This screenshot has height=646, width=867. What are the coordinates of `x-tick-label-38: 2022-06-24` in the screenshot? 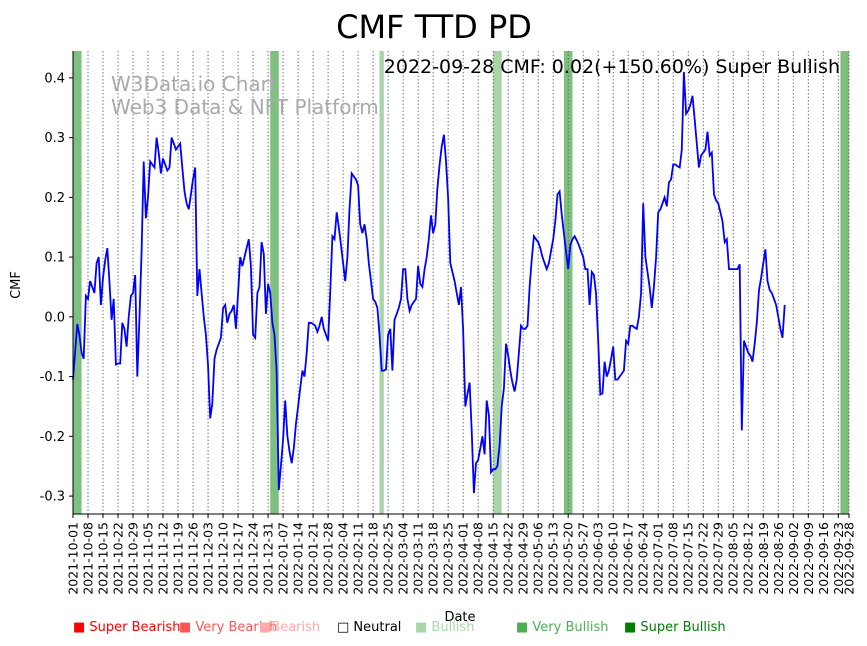 It's located at (643, 558).